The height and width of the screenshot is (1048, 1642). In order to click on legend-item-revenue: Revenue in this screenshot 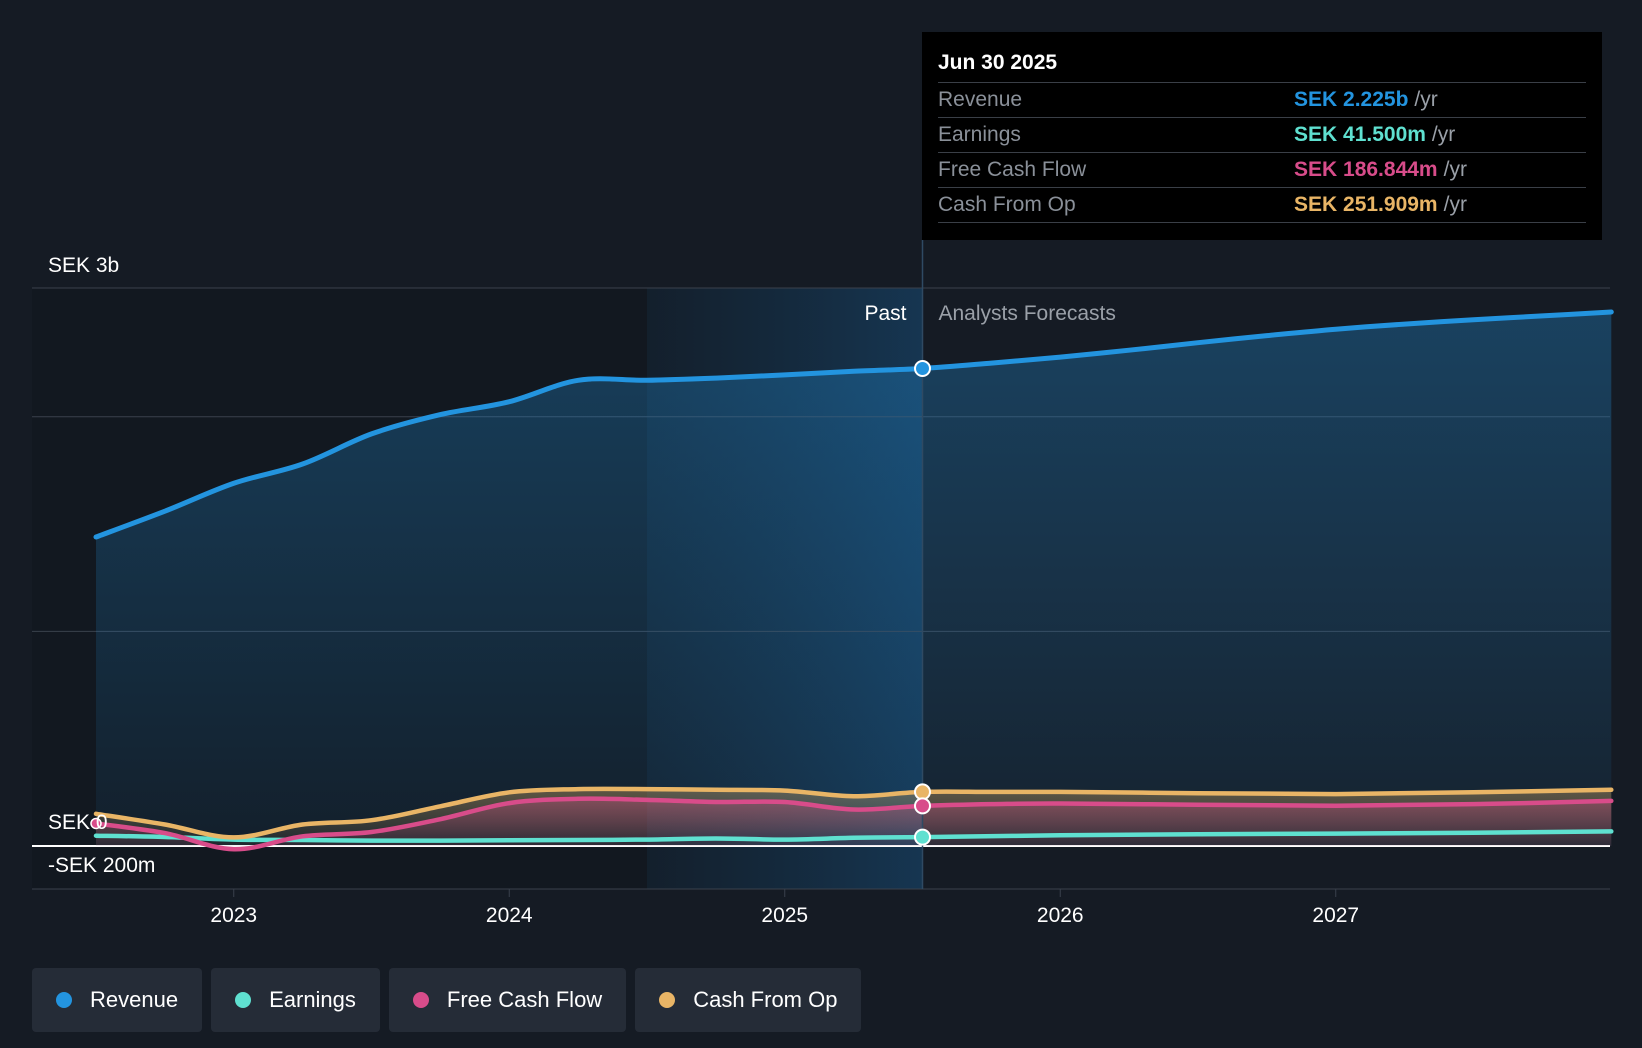, I will do `click(117, 1000)`.